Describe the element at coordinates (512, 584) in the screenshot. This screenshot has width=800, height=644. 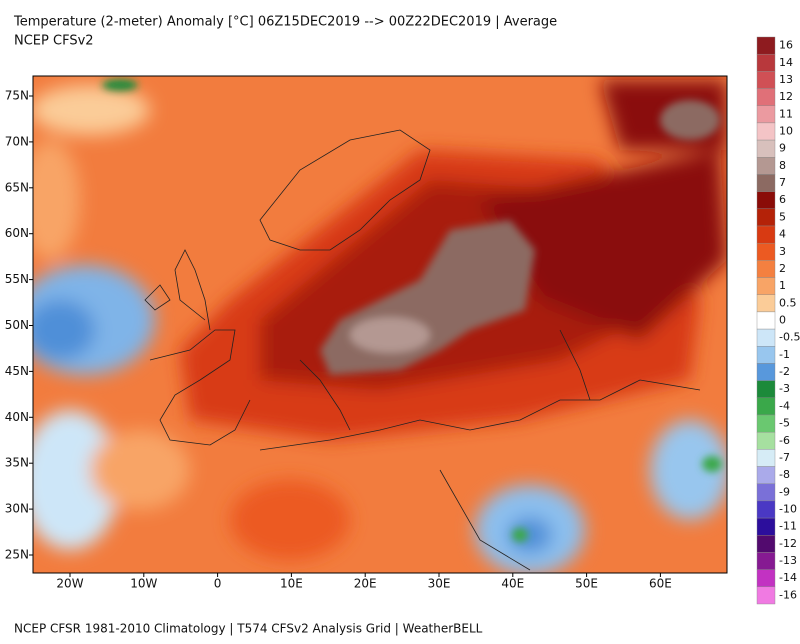
I see `lon-label: 40E` at that location.